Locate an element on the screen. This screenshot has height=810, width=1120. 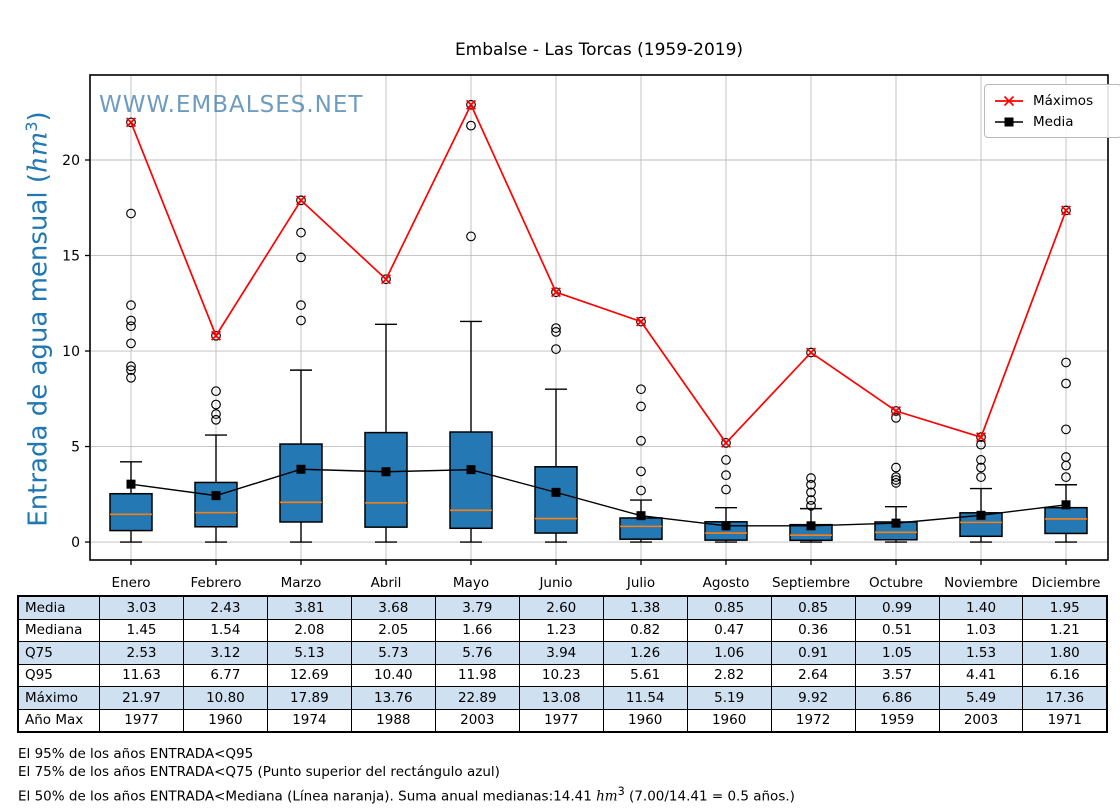
table-cell: 10.23 is located at coordinates (561, 675).